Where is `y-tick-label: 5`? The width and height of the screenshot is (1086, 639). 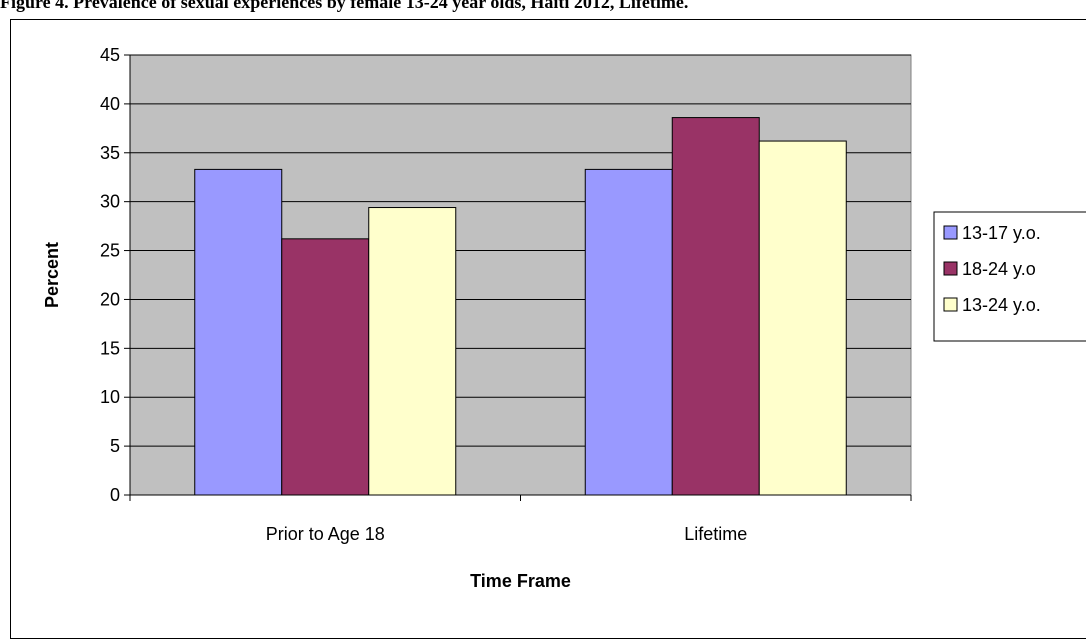 y-tick-label: 5 is located at coordinates (115, 446).